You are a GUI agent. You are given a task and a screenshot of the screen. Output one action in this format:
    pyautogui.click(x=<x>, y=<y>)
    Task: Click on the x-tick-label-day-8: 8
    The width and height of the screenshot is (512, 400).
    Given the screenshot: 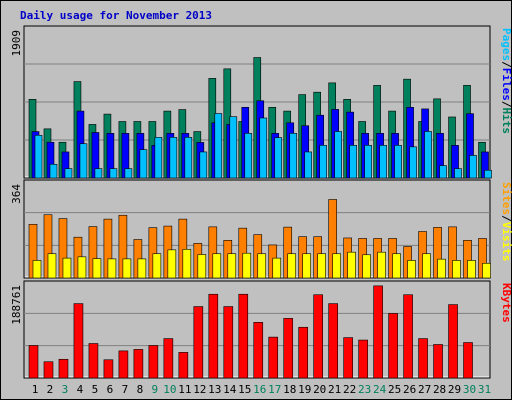 What is the action you would take?
    pyautogui.click(x=140, y=389)
    